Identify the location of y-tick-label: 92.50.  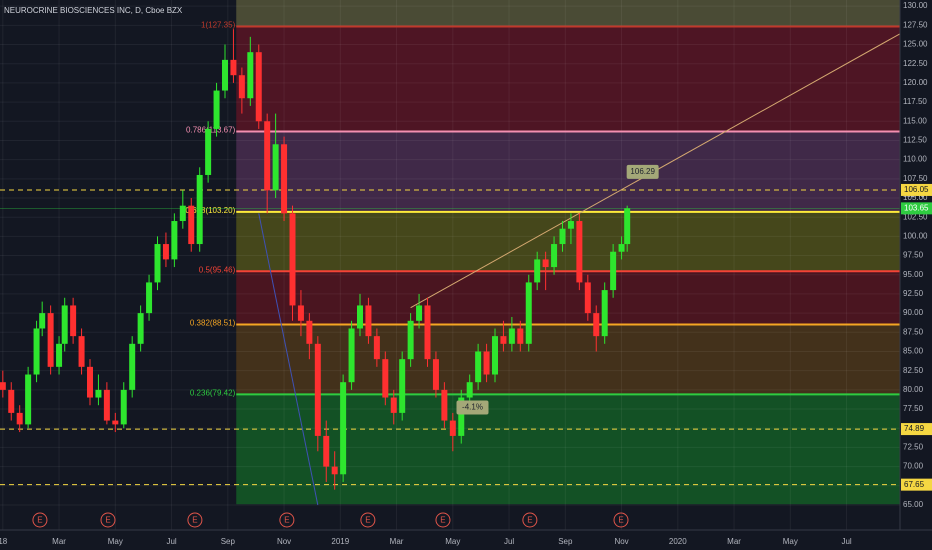
(913, 293).